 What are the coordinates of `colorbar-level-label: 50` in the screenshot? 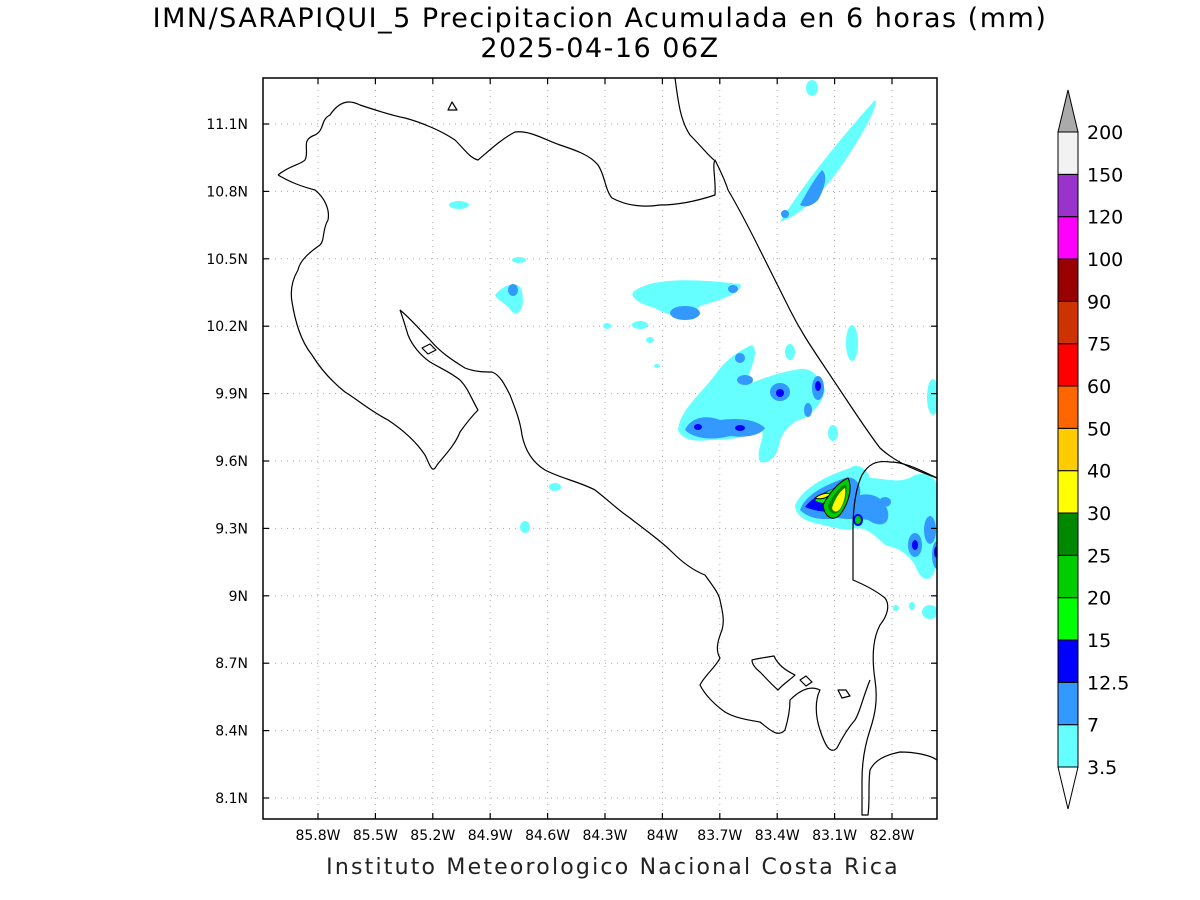 It's located at (1099, 429).